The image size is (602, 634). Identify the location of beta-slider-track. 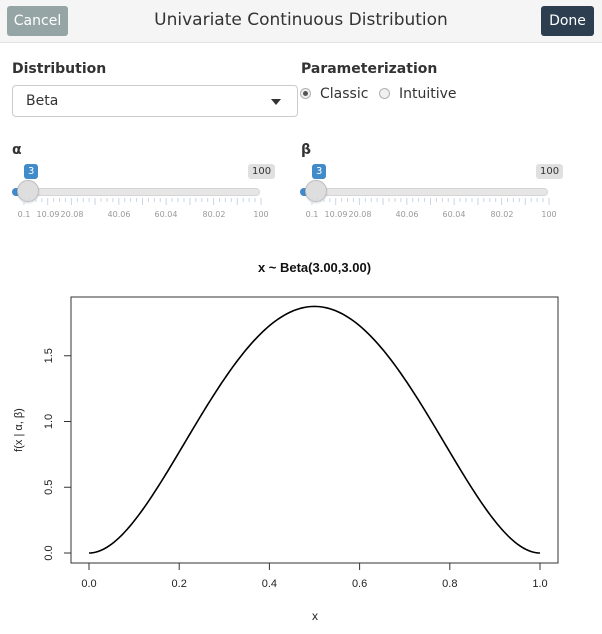
(424, 192).